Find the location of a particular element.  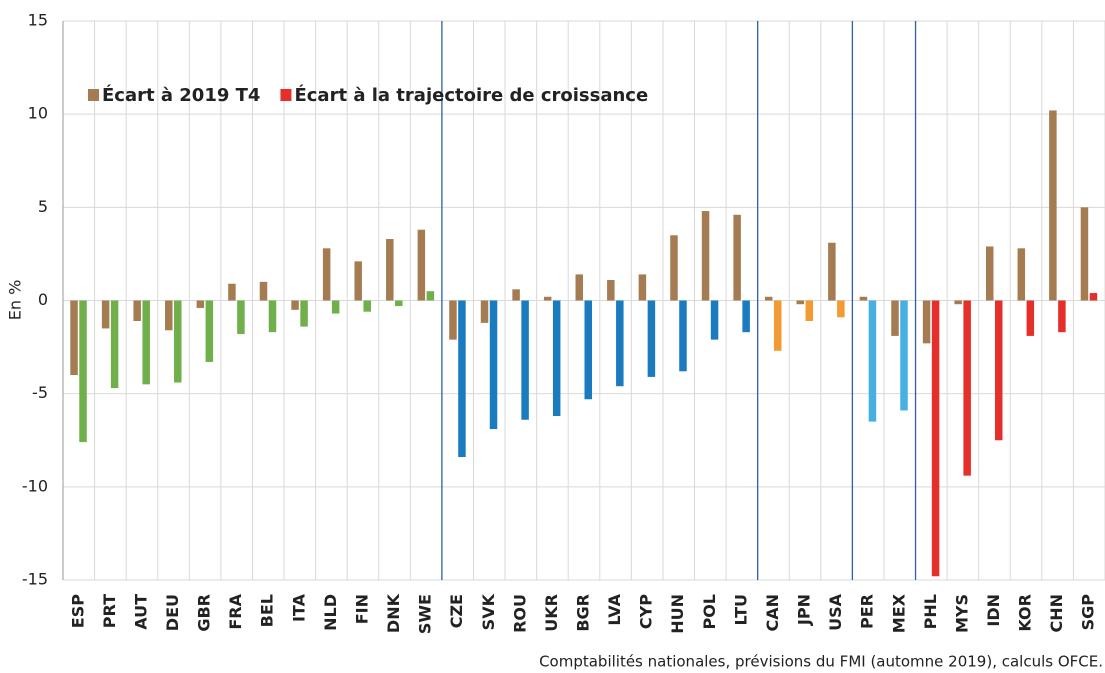

x-tick-label: PHL is located at coordinates (930, 611).